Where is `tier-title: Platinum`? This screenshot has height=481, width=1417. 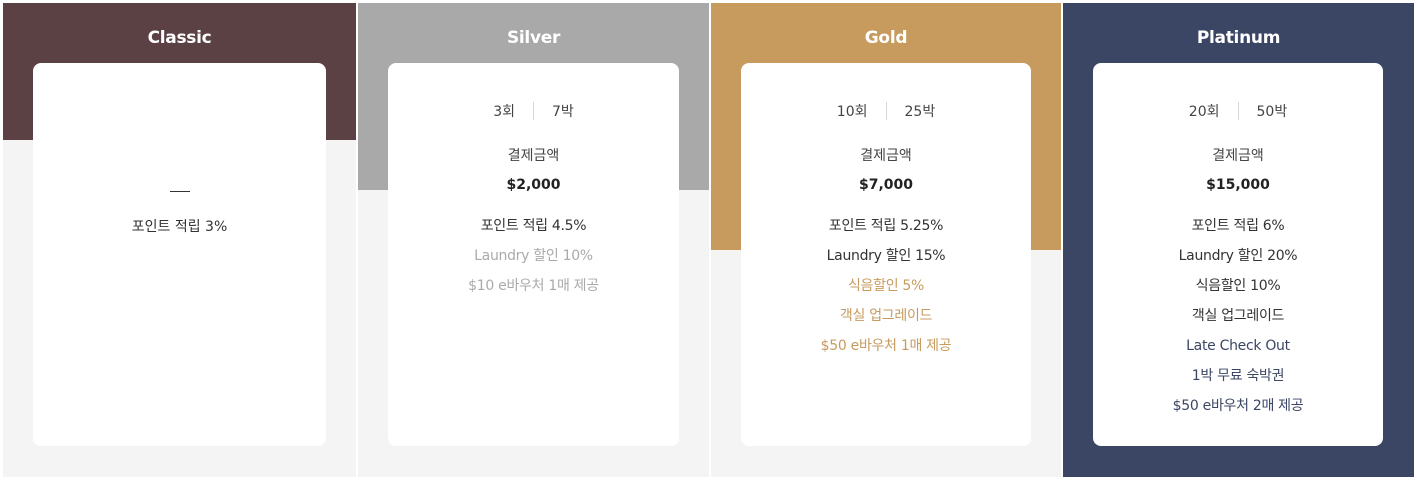 tier-title: Platinum is located at coordinates (1238, 38).